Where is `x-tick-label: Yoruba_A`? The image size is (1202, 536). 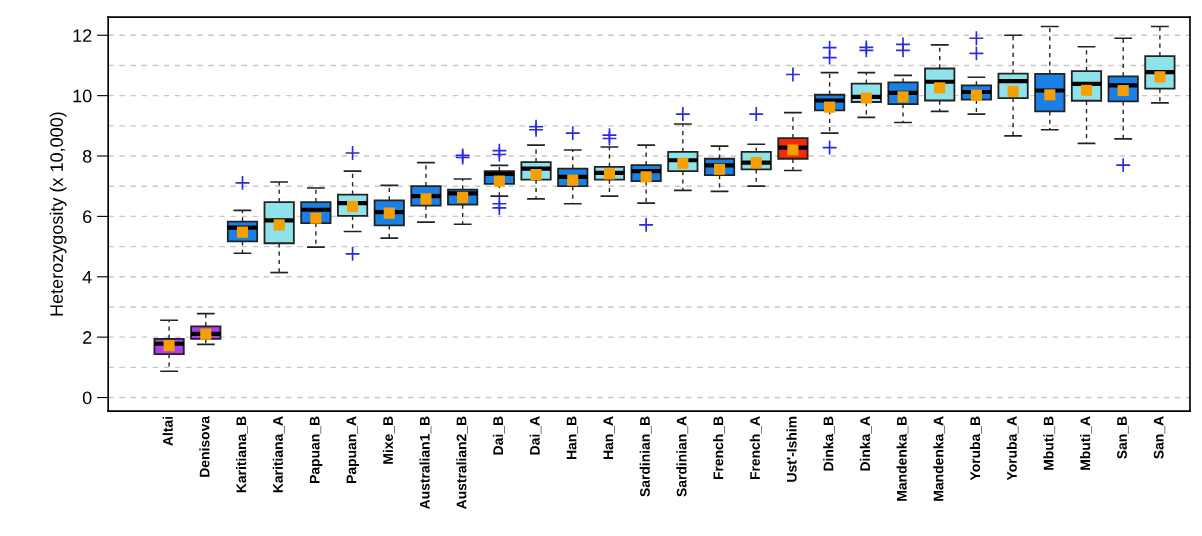 x-tick-label: Yoruba_A is located at coordinates (1012, 448).